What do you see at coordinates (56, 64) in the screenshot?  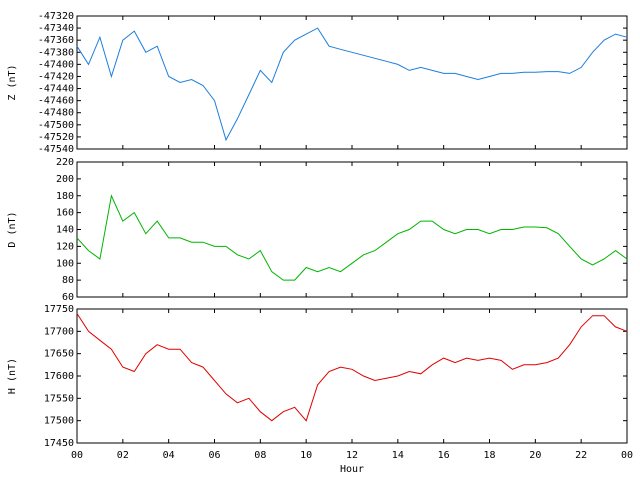 I see `y-tick-label: -47400` at bounding box center [56, 64].